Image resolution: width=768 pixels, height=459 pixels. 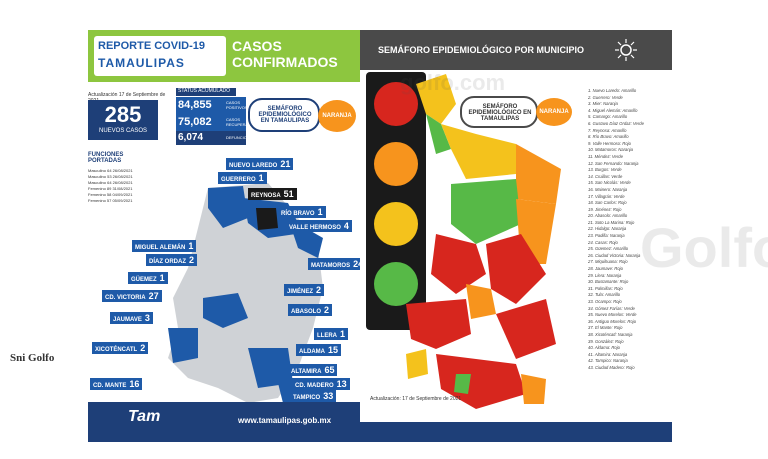 What do you see at coordinates (110, 200) in the screenshot?
I see `deaths-row: Femenino 57 05/09/2021` at bounding box center [110, 200].